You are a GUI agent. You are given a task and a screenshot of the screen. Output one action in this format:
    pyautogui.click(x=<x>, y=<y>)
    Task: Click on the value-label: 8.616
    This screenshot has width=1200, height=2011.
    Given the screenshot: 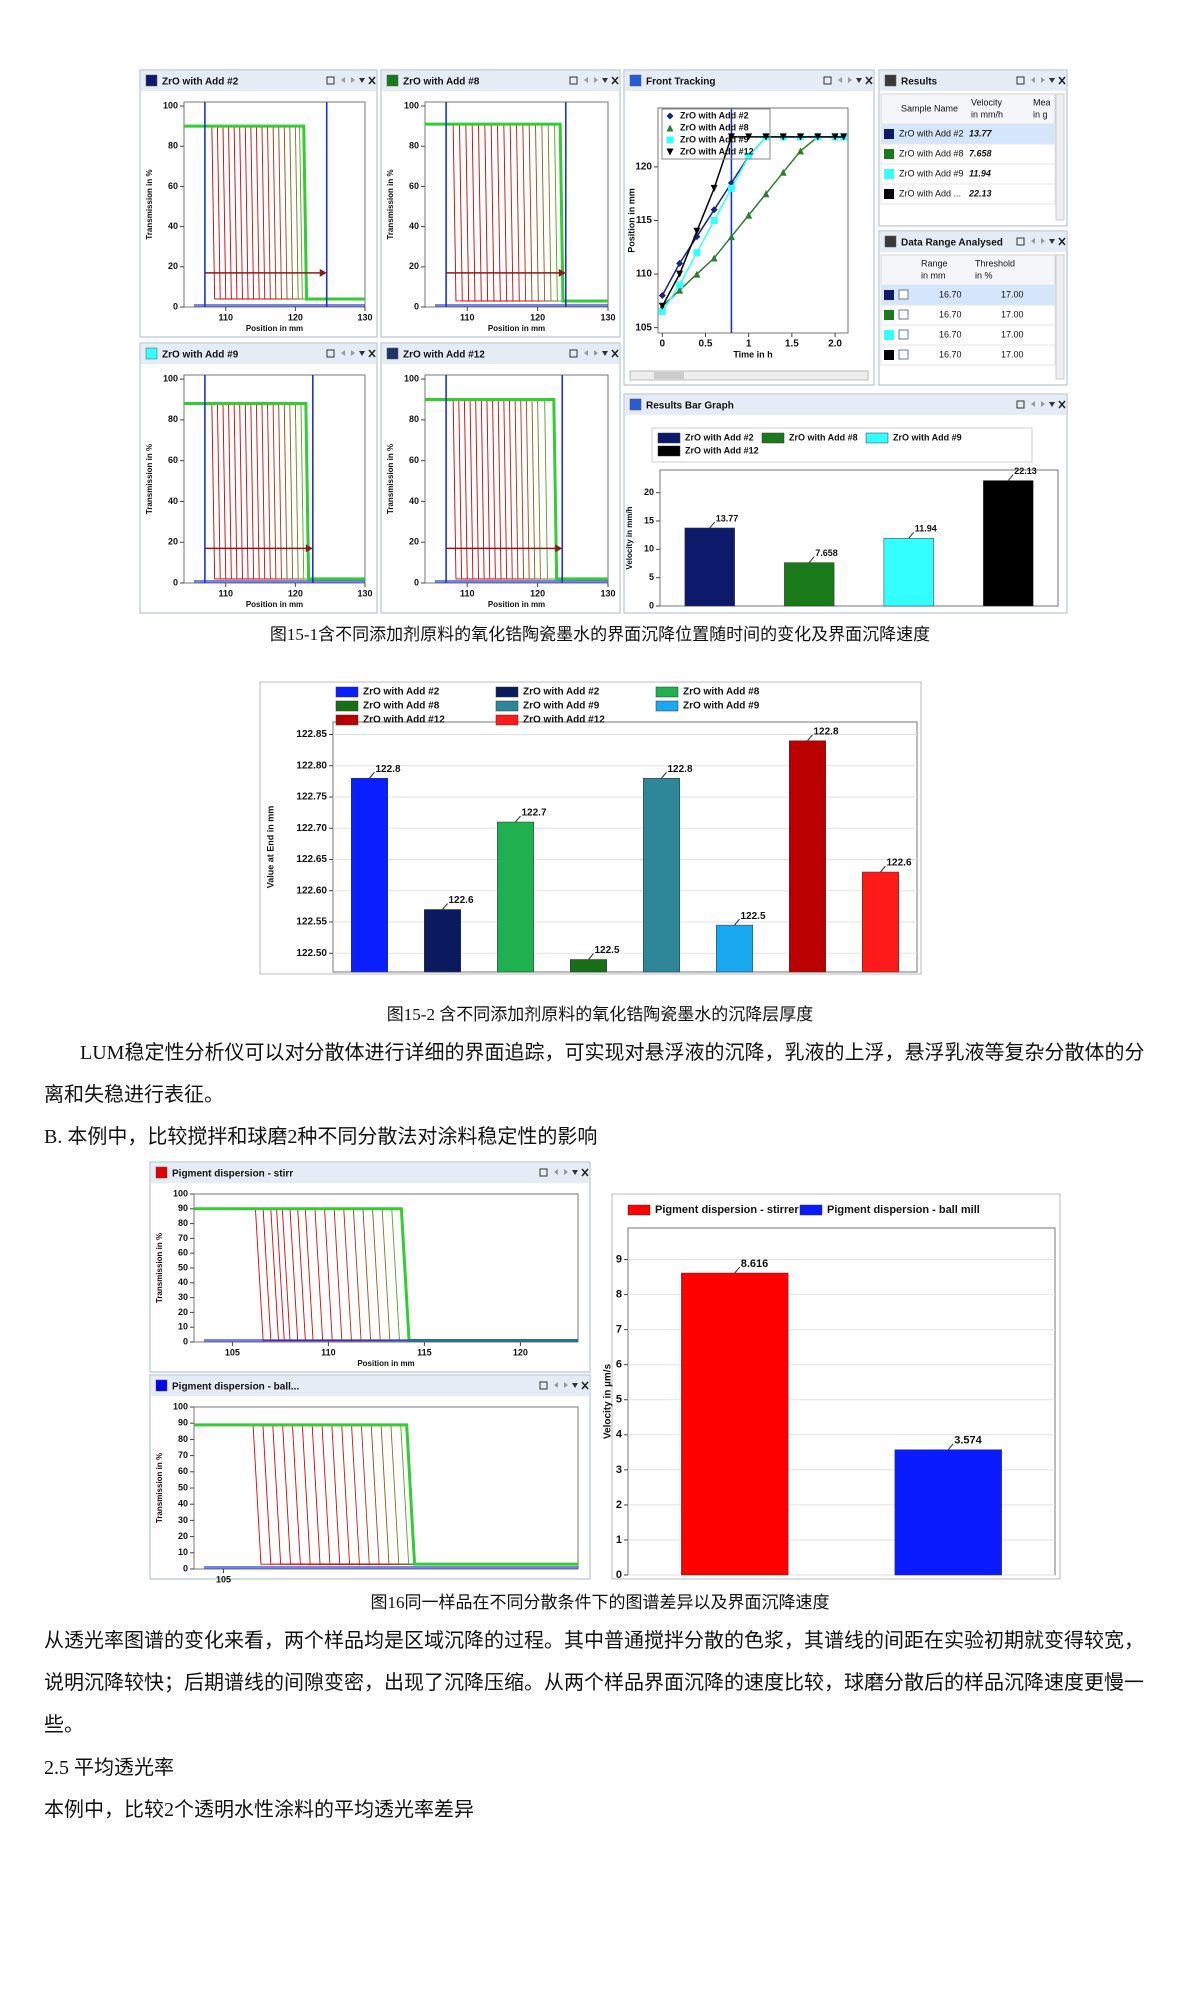 What is the action you would take?
    pyautogui.click(x=755, y=1264)
    